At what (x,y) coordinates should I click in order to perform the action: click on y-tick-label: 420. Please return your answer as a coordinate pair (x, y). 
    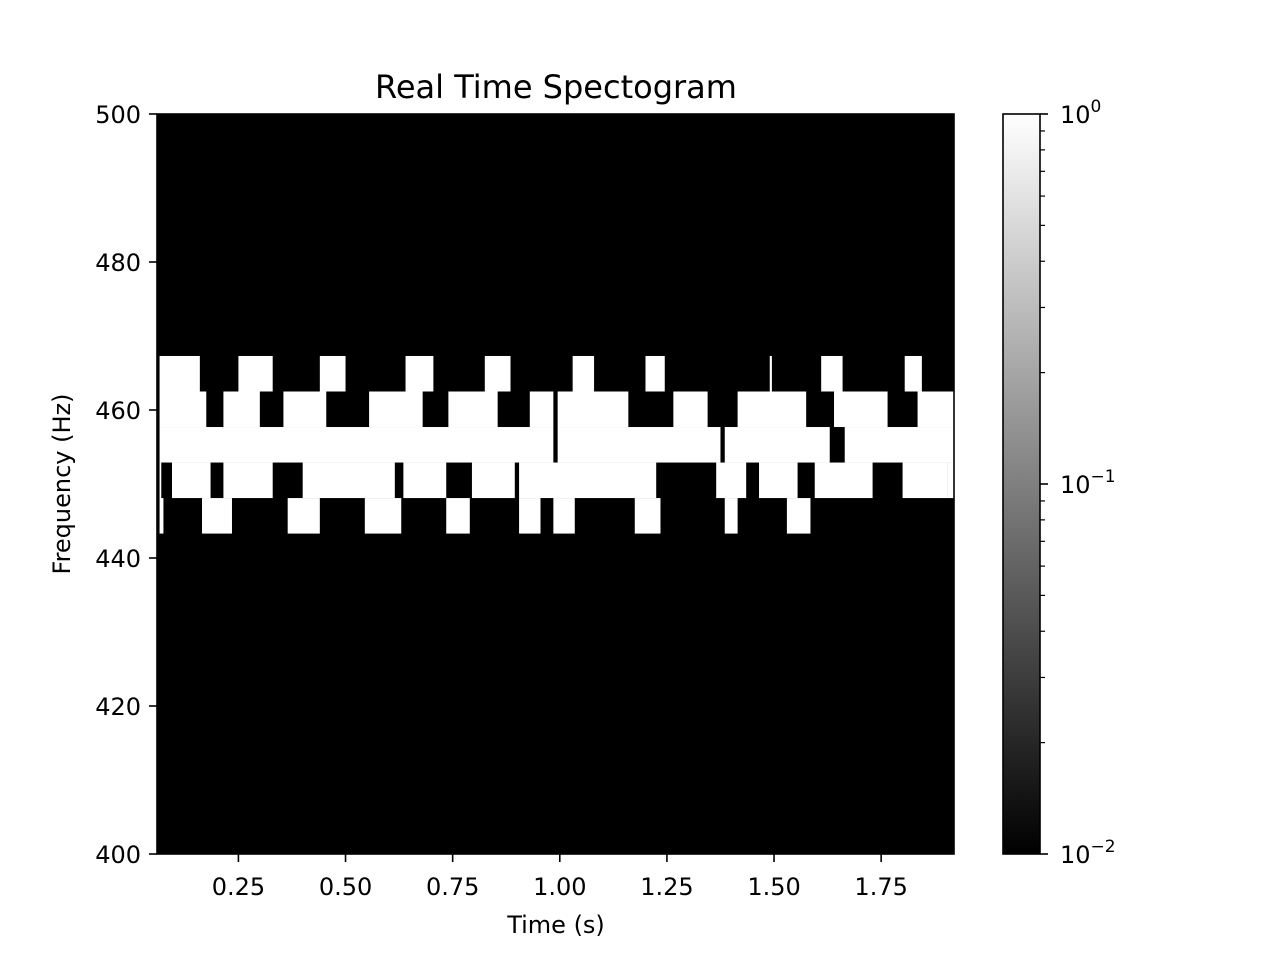
    Looking at the image, I should click on (118, 707).